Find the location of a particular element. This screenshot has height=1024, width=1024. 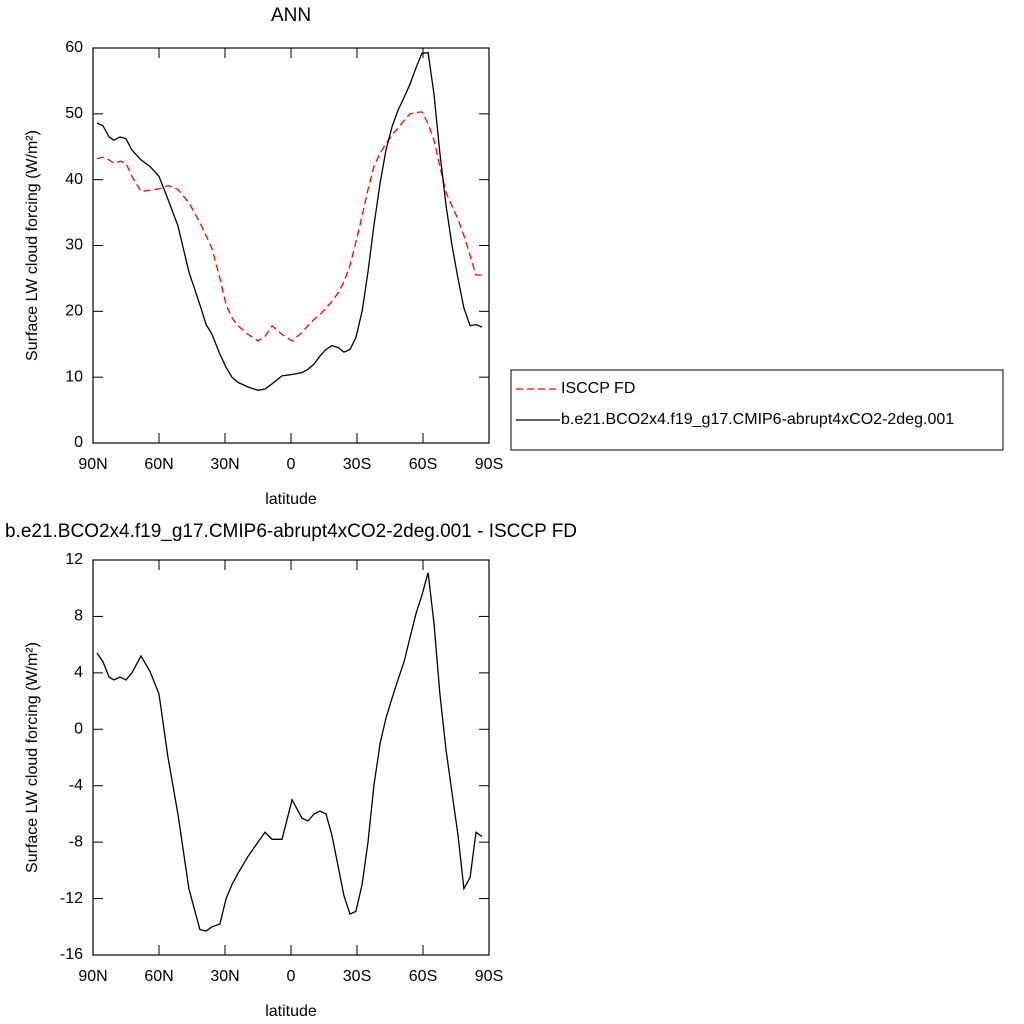

y-tick-label: 50 is located at coordinates (74, 113).